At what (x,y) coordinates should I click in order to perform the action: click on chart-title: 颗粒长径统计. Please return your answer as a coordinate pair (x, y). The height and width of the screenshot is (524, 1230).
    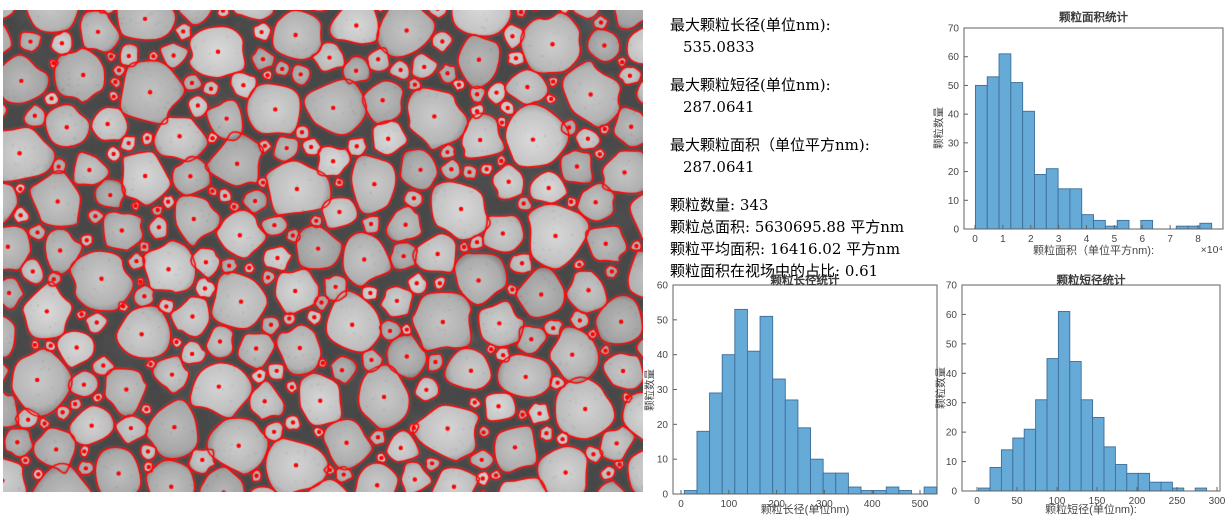
    Looking at the image, I should click on (805, 281).